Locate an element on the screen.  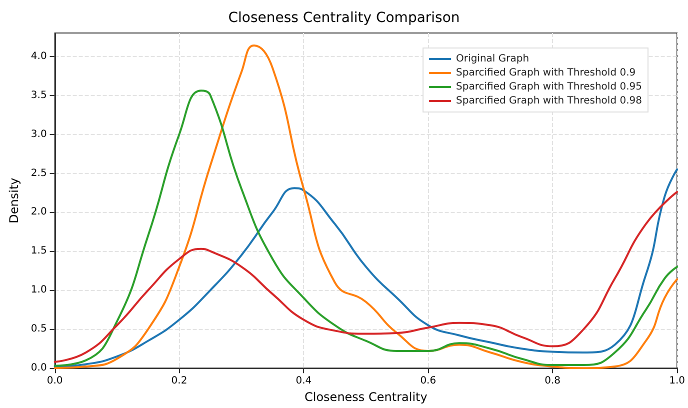
x-tick-label: 0.0 is located at coordinates (54, 381).